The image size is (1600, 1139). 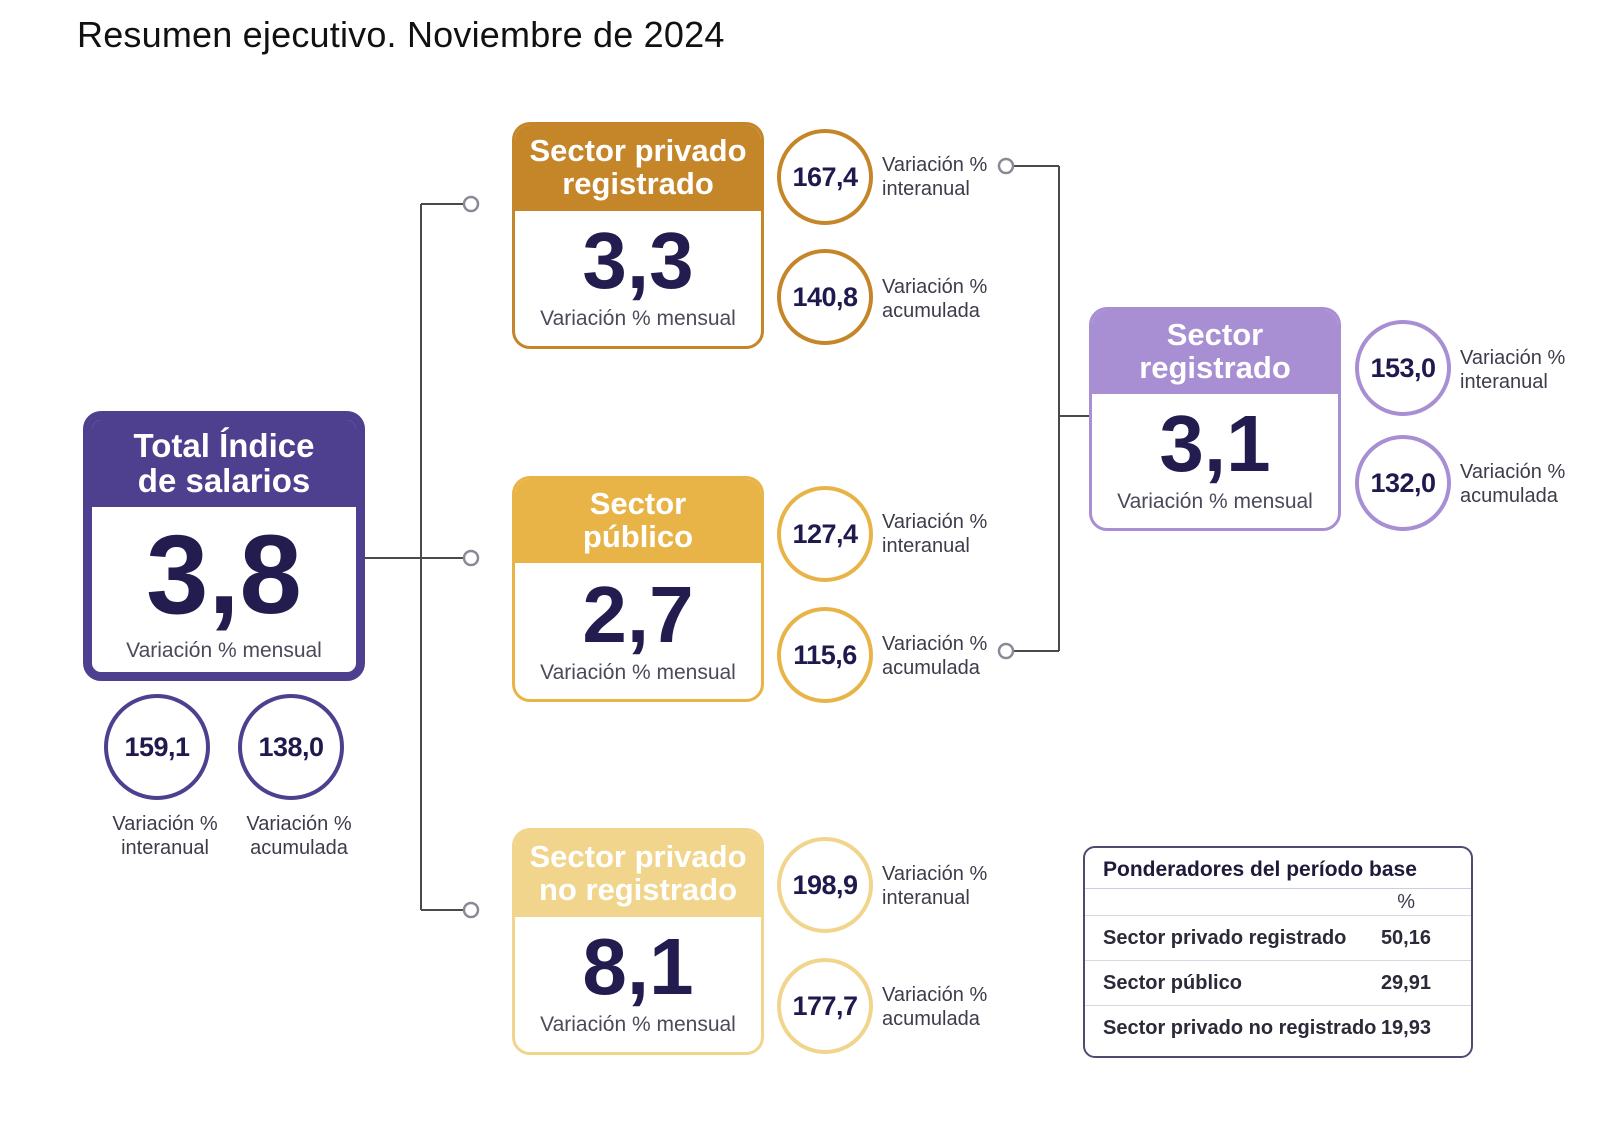 I want to click on table-row: Sector privado registrado 50,16, so click(x=1278, y=937).